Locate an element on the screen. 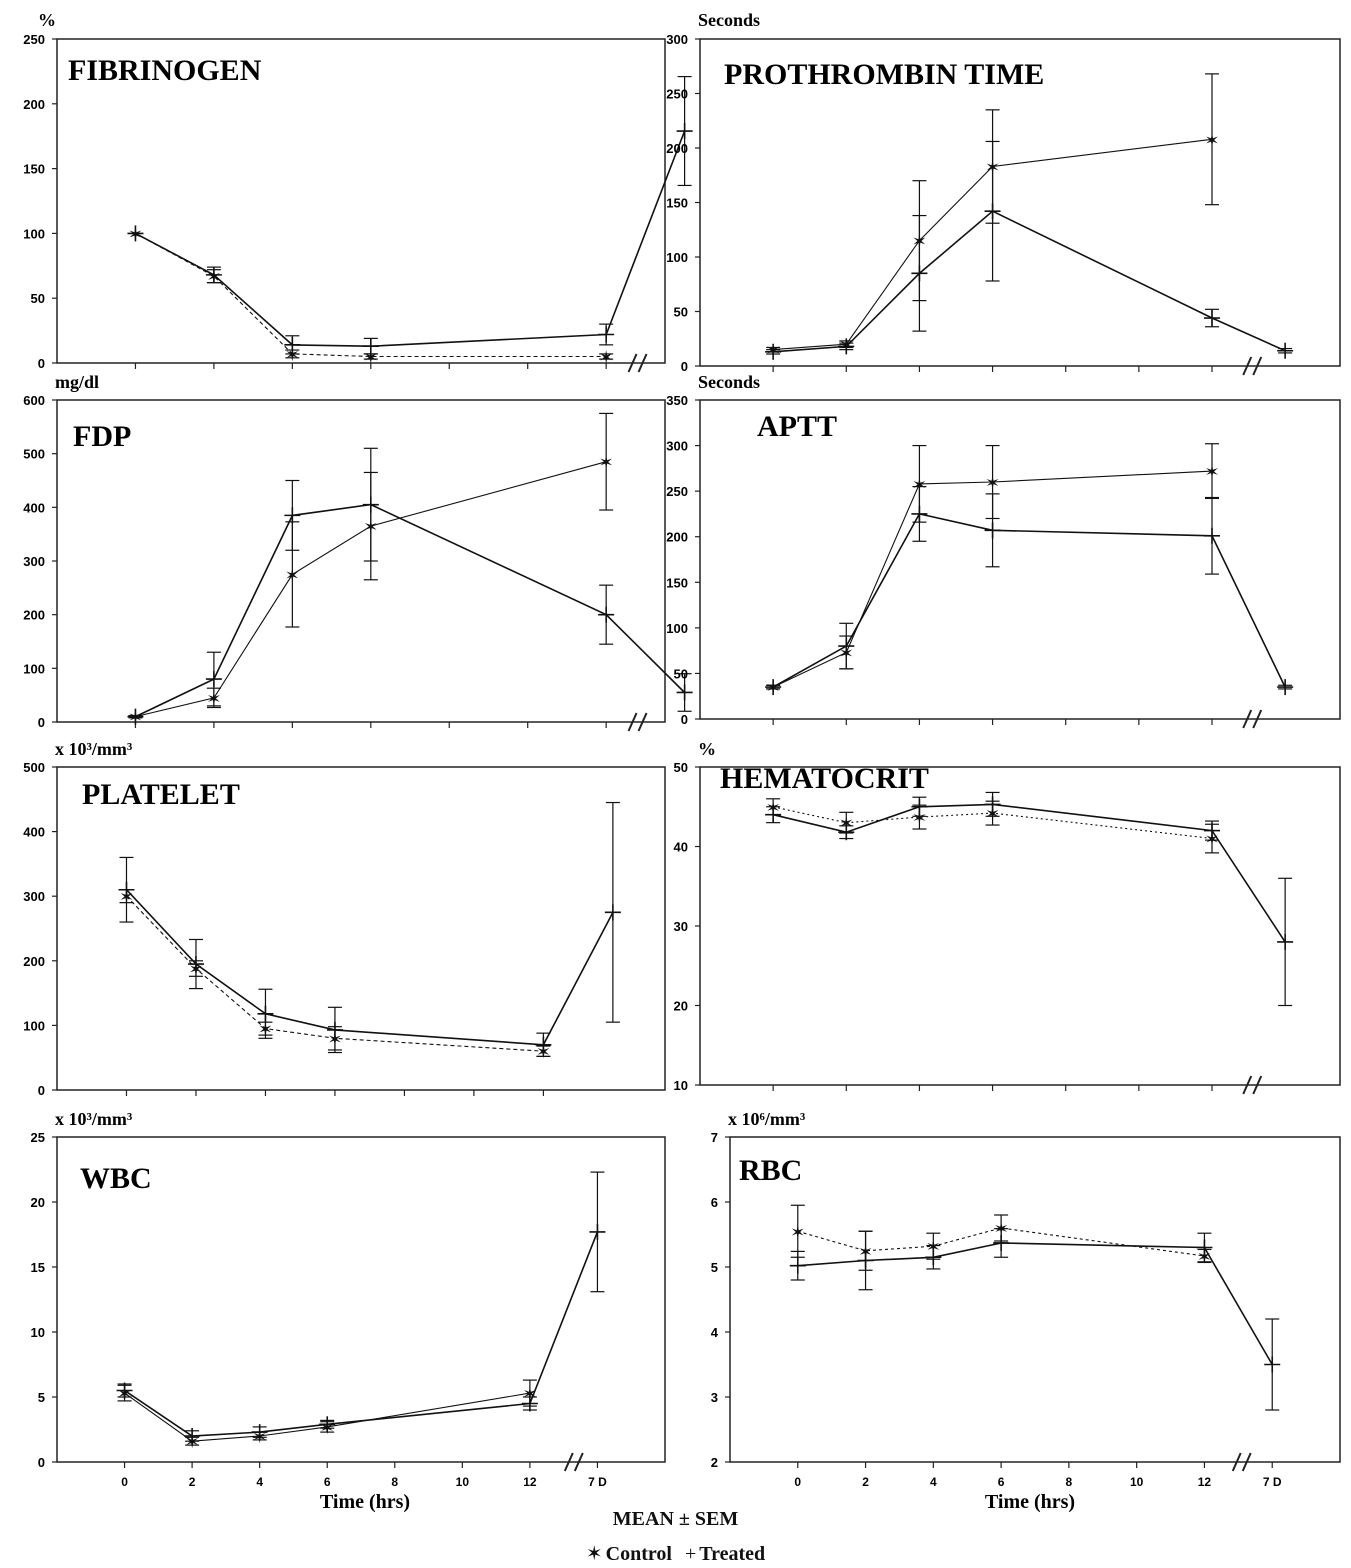 The height and width of the screenshot is (1568, 1351). y-tick-label: 6 is located at coordinates (714, 1202).